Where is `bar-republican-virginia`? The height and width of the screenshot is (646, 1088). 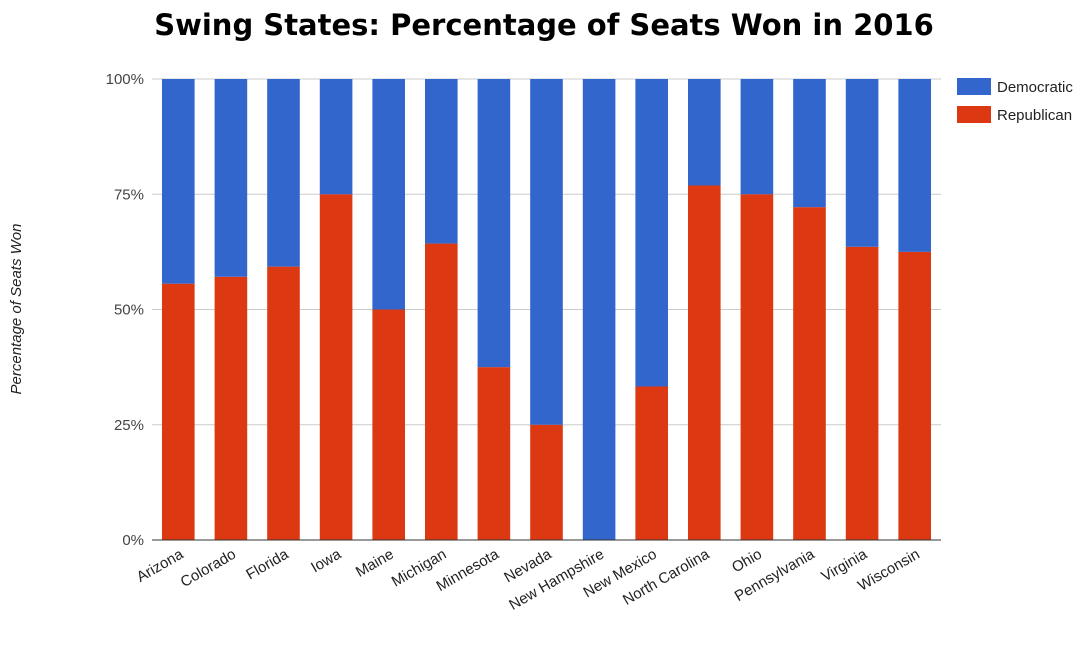 bar-republican-virginia is located at coordinates (862, 393).